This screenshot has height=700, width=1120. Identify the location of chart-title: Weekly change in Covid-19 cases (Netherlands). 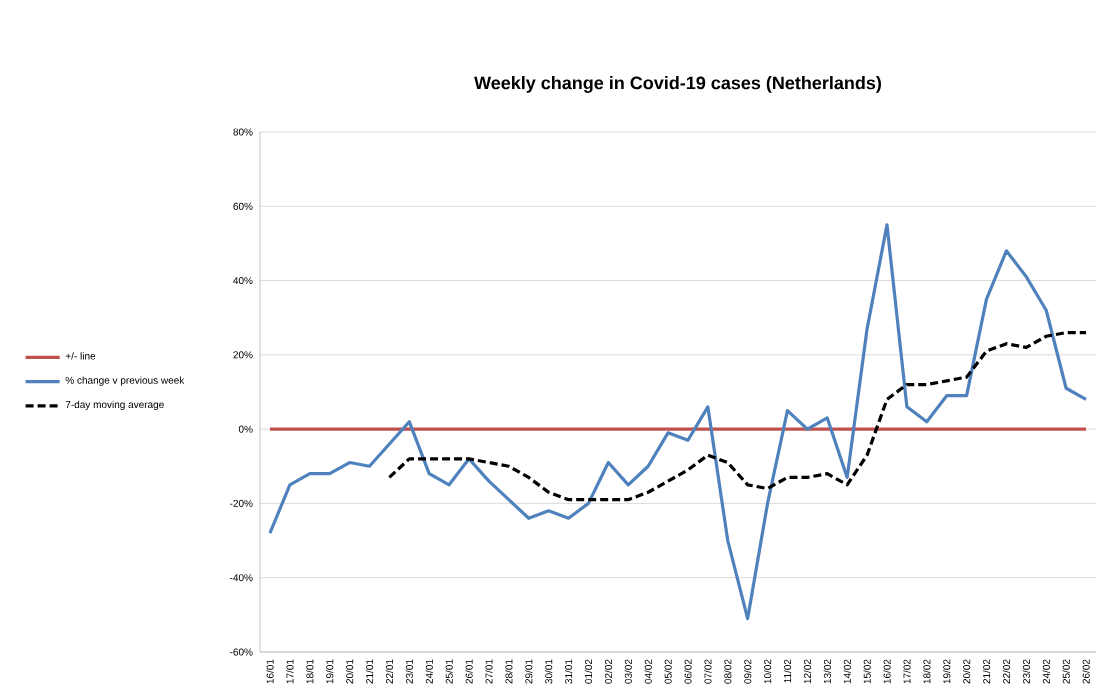
(677, 84).